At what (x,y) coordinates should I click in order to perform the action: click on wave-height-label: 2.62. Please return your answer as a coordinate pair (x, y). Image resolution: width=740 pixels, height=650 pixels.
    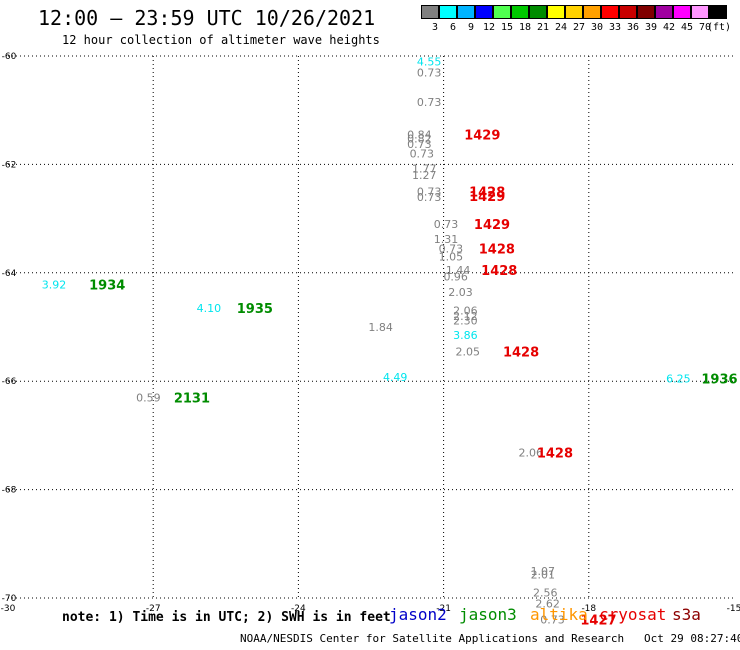
    Looking at the image, I should click on (547, 603).